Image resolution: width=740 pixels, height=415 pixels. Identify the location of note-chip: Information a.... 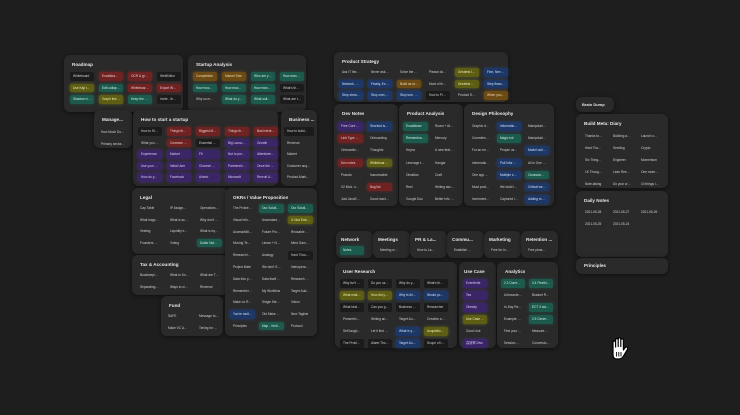
(482, 162).